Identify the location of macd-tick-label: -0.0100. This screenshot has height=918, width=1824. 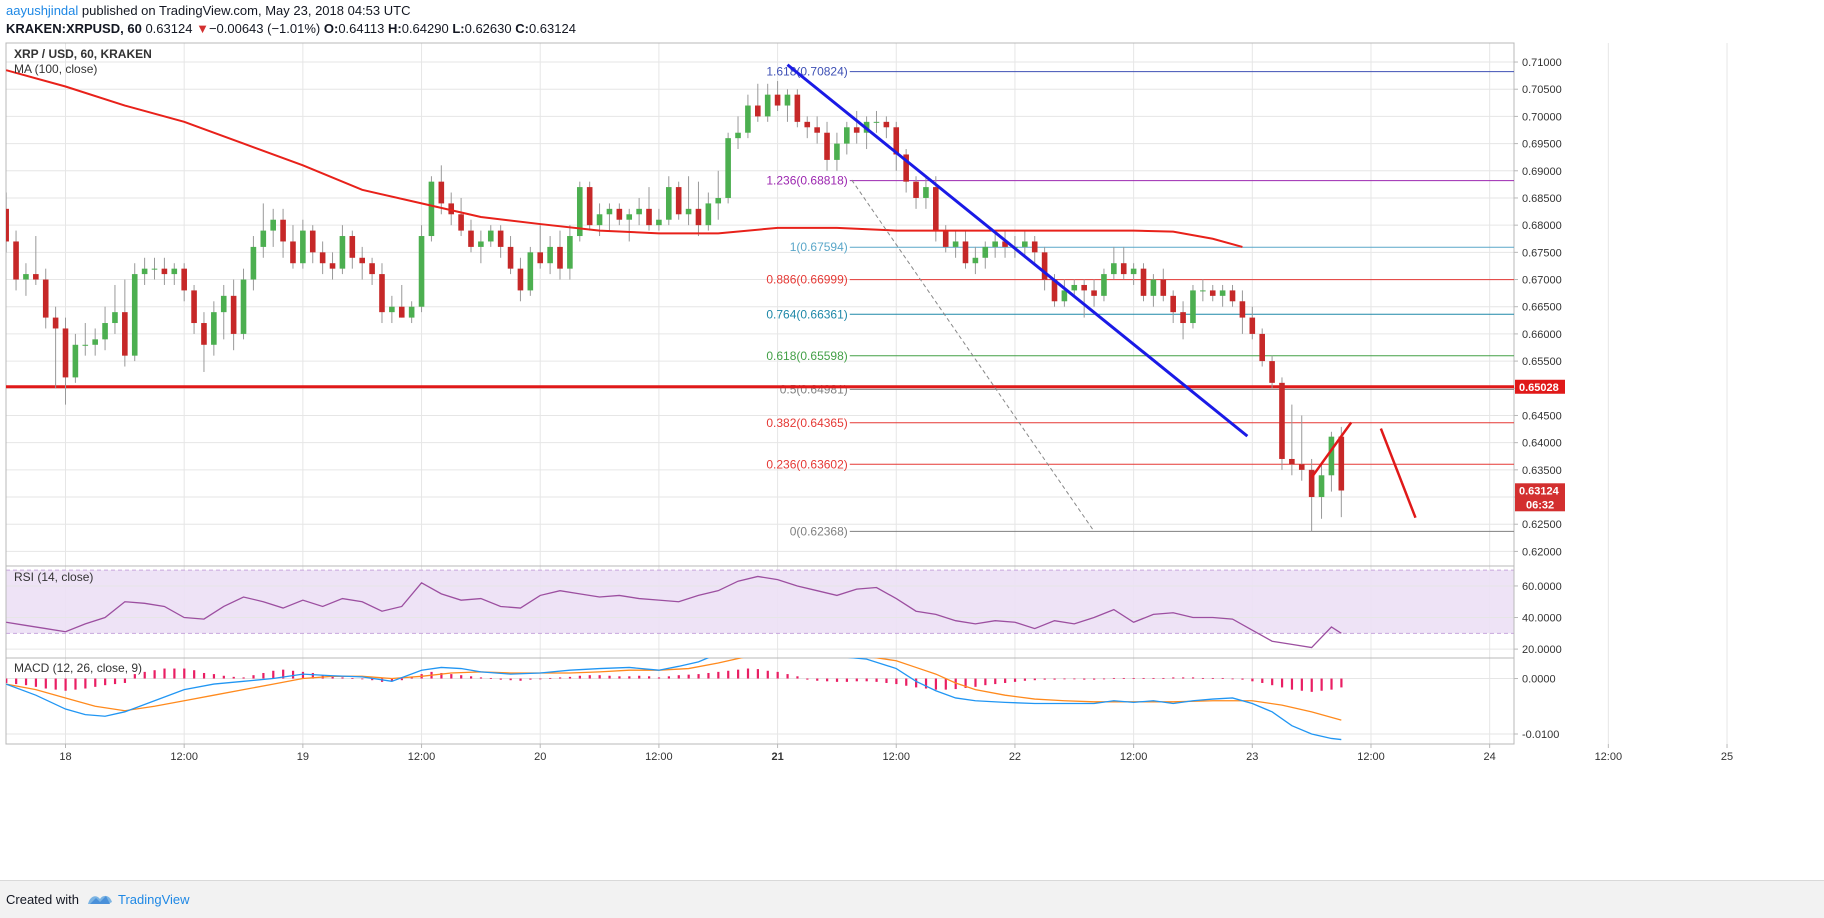
(1540, 735).